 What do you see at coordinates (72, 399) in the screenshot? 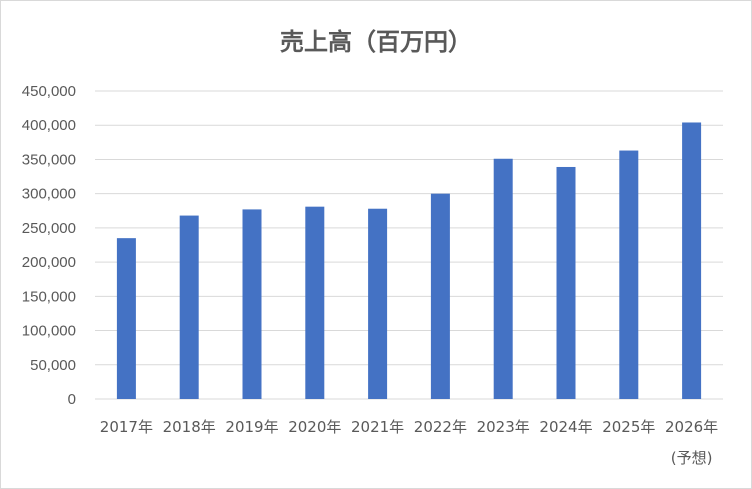
I see `y-tick-label: 0` at bounding box center [72, 399].